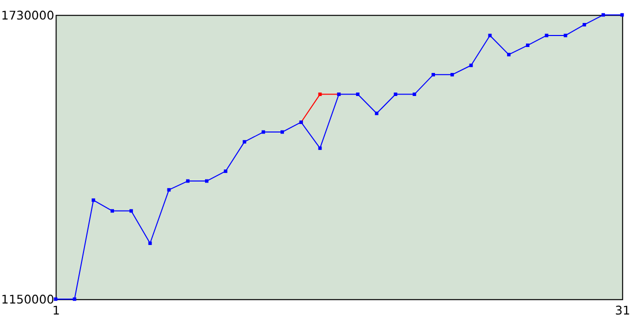 The height and width of the screenshot is (320, 640). I want to click on x-tick-label: 31, so click(622, 311).